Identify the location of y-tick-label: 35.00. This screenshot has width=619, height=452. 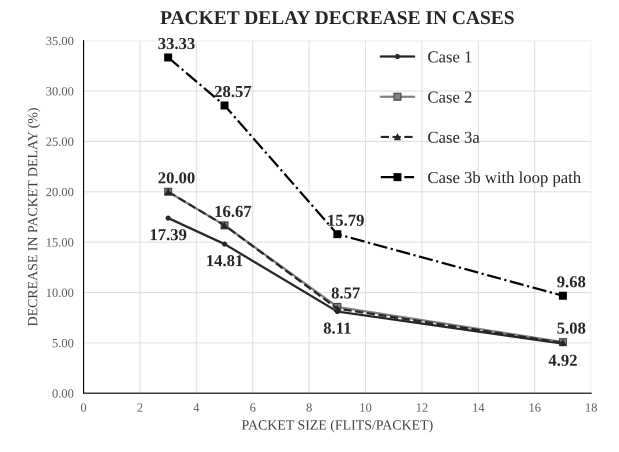
(60, 41).